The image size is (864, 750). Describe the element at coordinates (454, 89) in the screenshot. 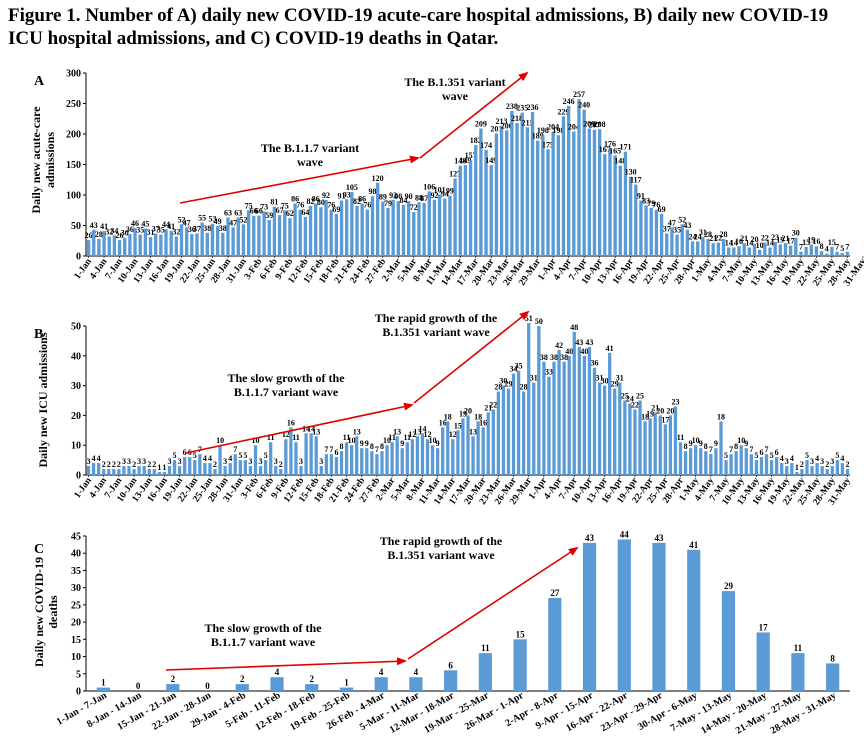

I see `annotation-text: The B.1.351 variant wave` at that location.